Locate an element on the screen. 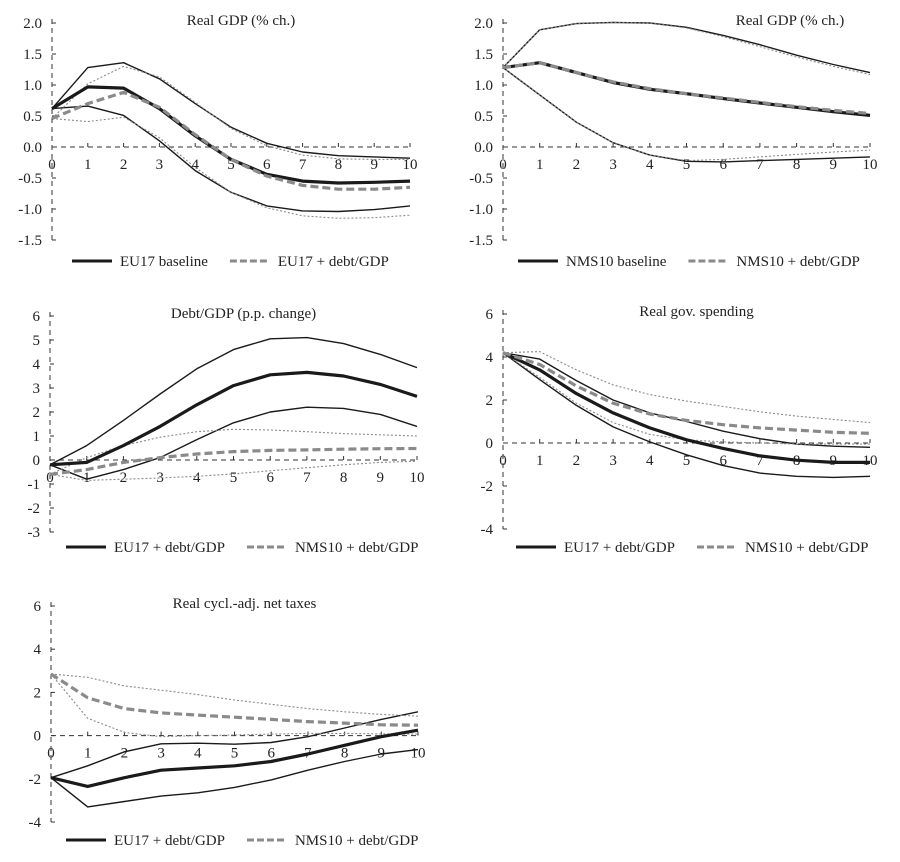 The image size is (900, 862). chart-title: Real gov. spending is located at coordinates (696, 312).